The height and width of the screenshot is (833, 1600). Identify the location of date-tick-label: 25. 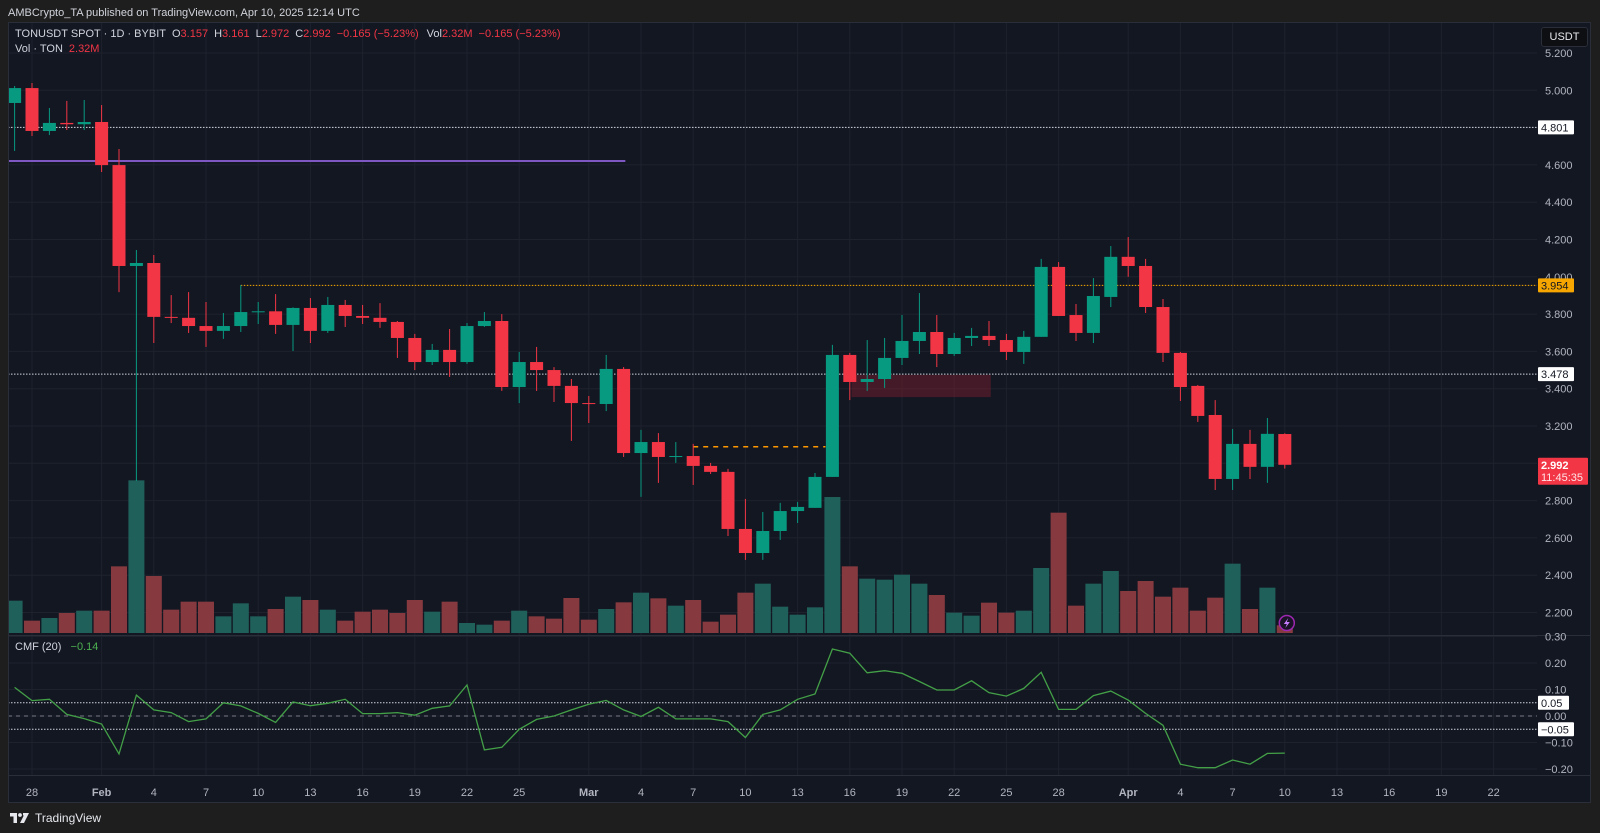
(519, 793).